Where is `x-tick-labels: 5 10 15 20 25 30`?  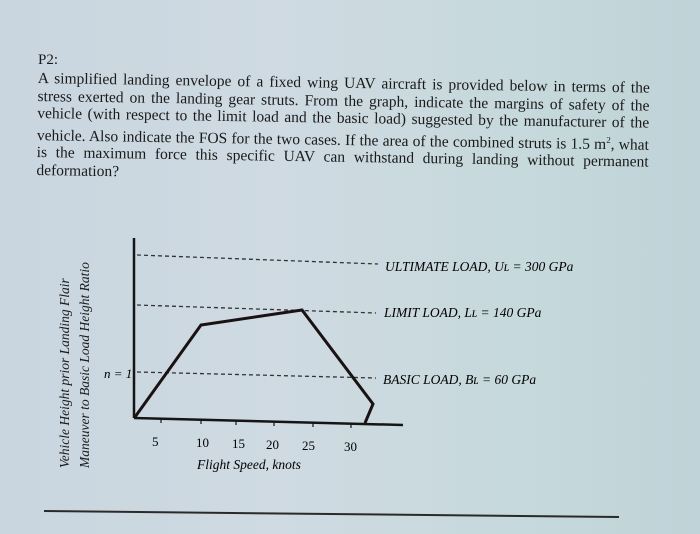
x-tick-labels: 5 10 15 20 25 30 is located at coordinates (254, 444).